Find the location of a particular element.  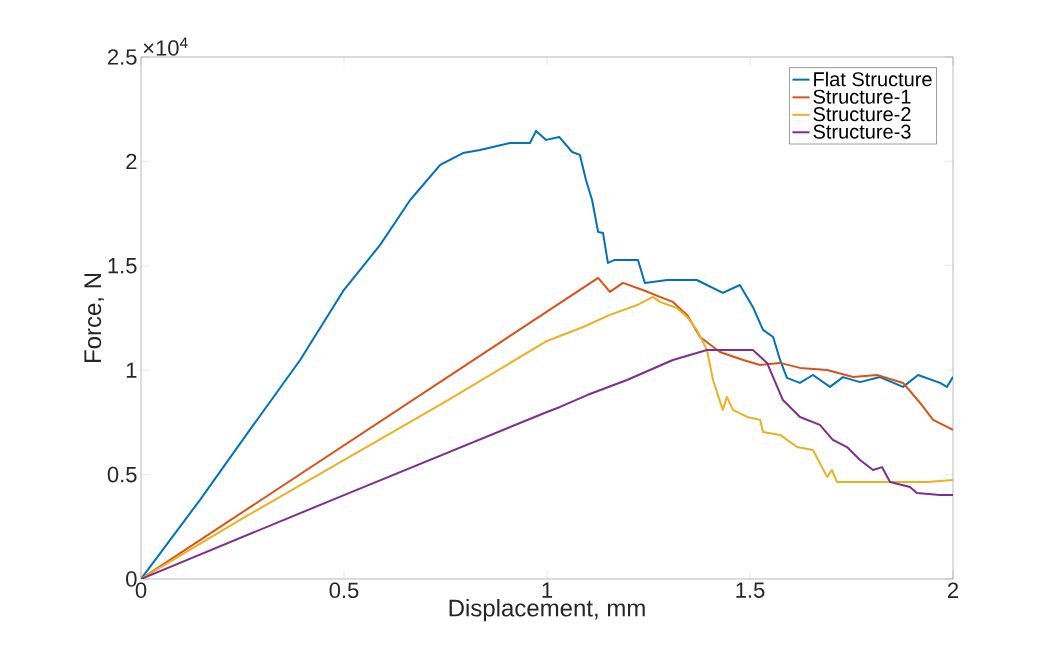

y-tick-label: 2 is located at coordinates (131, 161).